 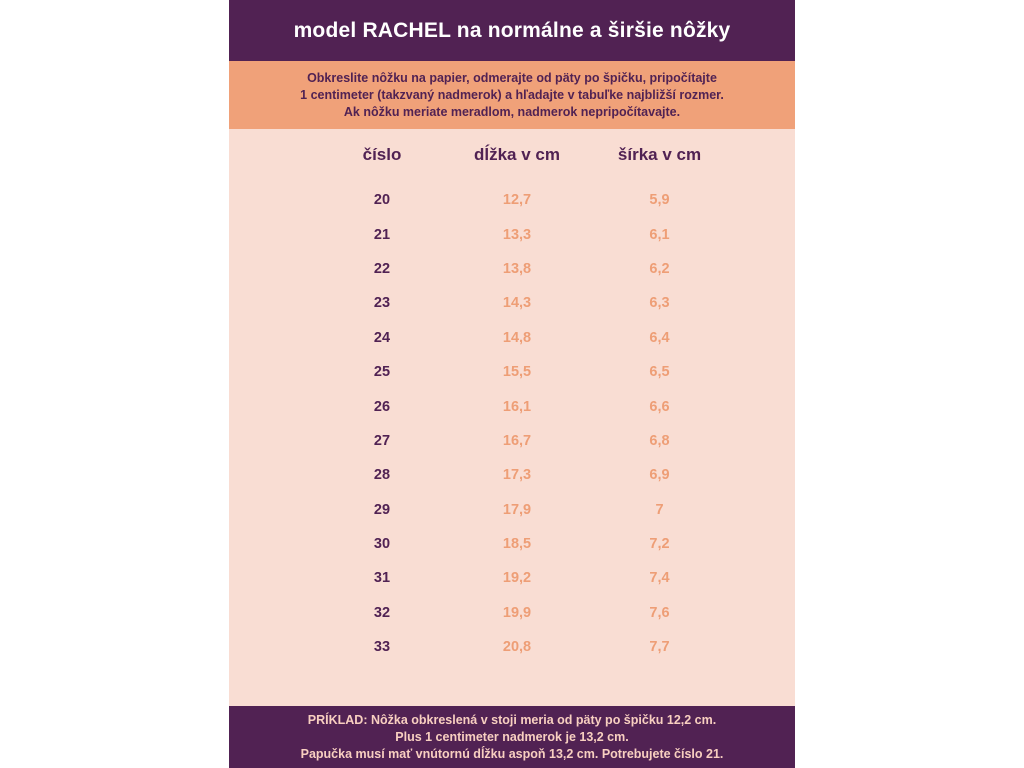 What do you see at coordinates (382, 372) in the screenshot?
I see `size-number: 25` at bounding box center [382, 372].